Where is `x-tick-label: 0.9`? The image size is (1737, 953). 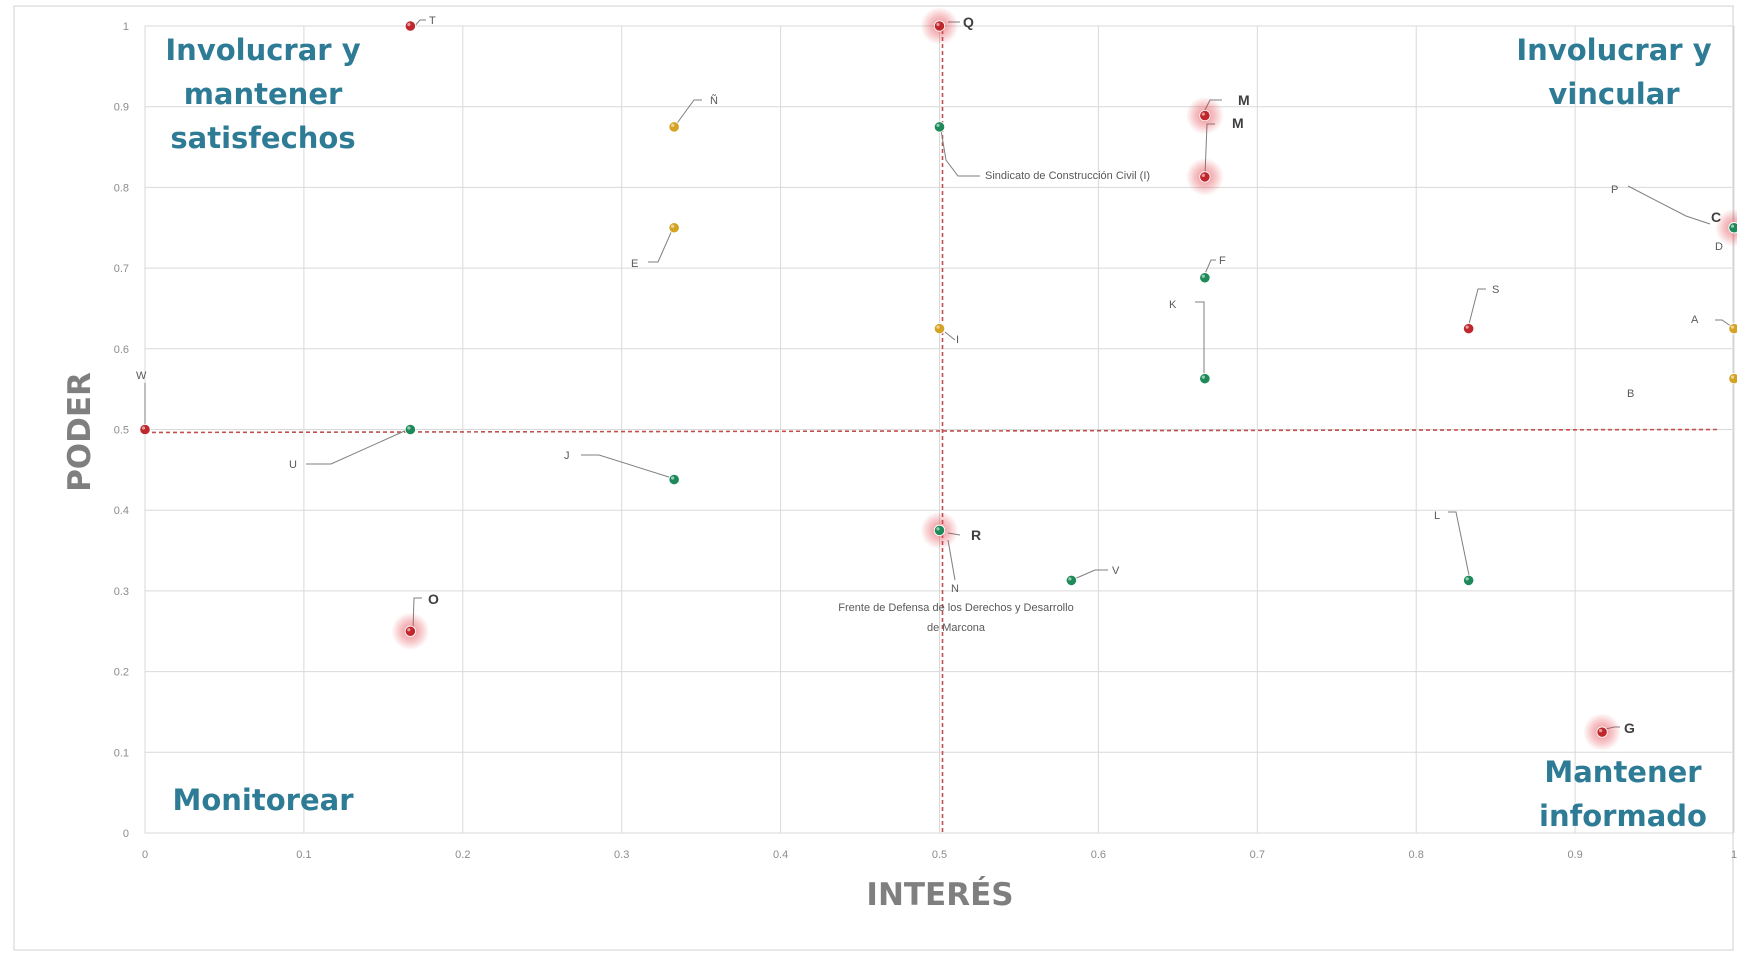
x-tick-label: 0.9 is located at coordinates (1574, 855).